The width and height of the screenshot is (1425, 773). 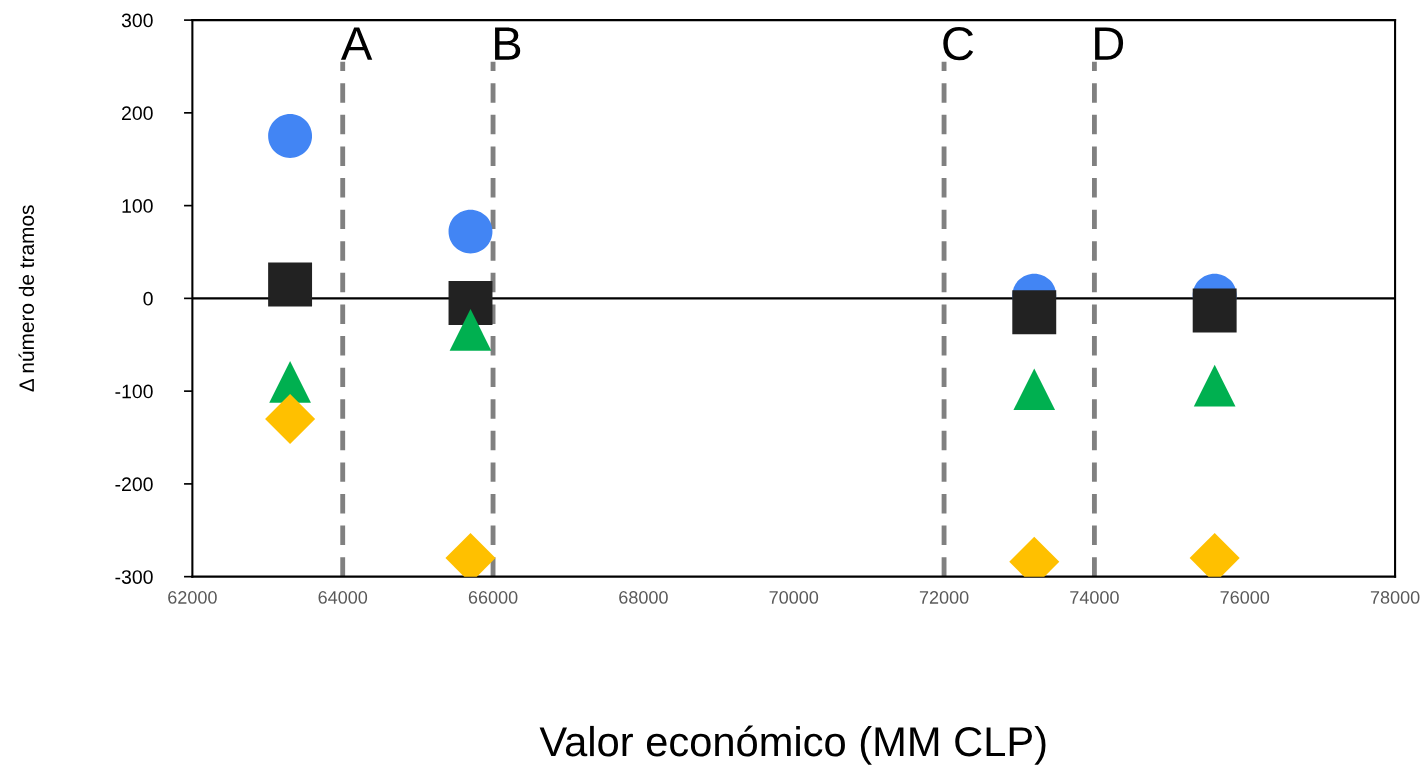 What do you see at coordinates (192, 597) in the screenshot?
I see `x-tick-label: 62000` at bounding box center [192, 597].